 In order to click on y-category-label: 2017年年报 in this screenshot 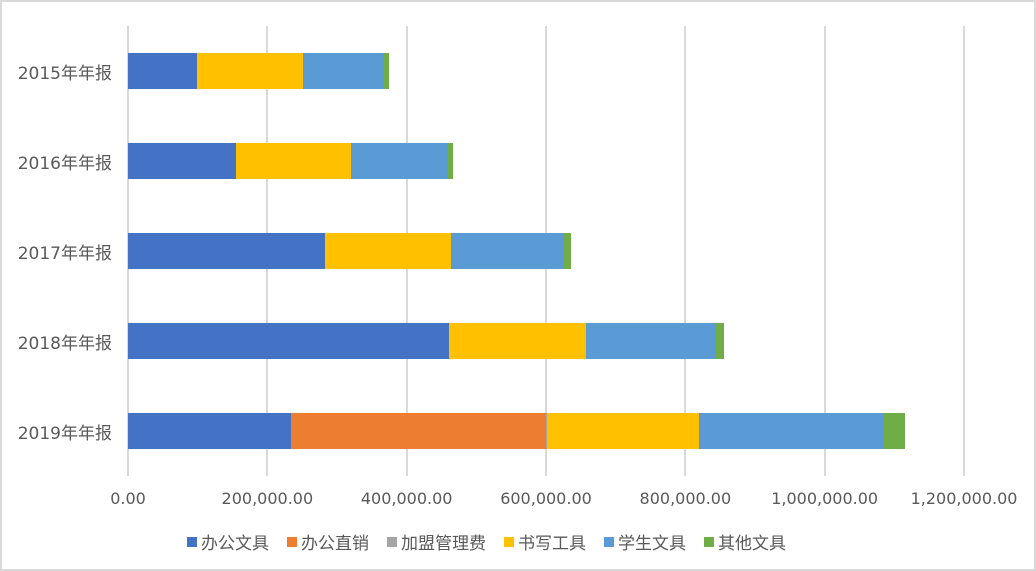, I will do `click(64, 254)`.